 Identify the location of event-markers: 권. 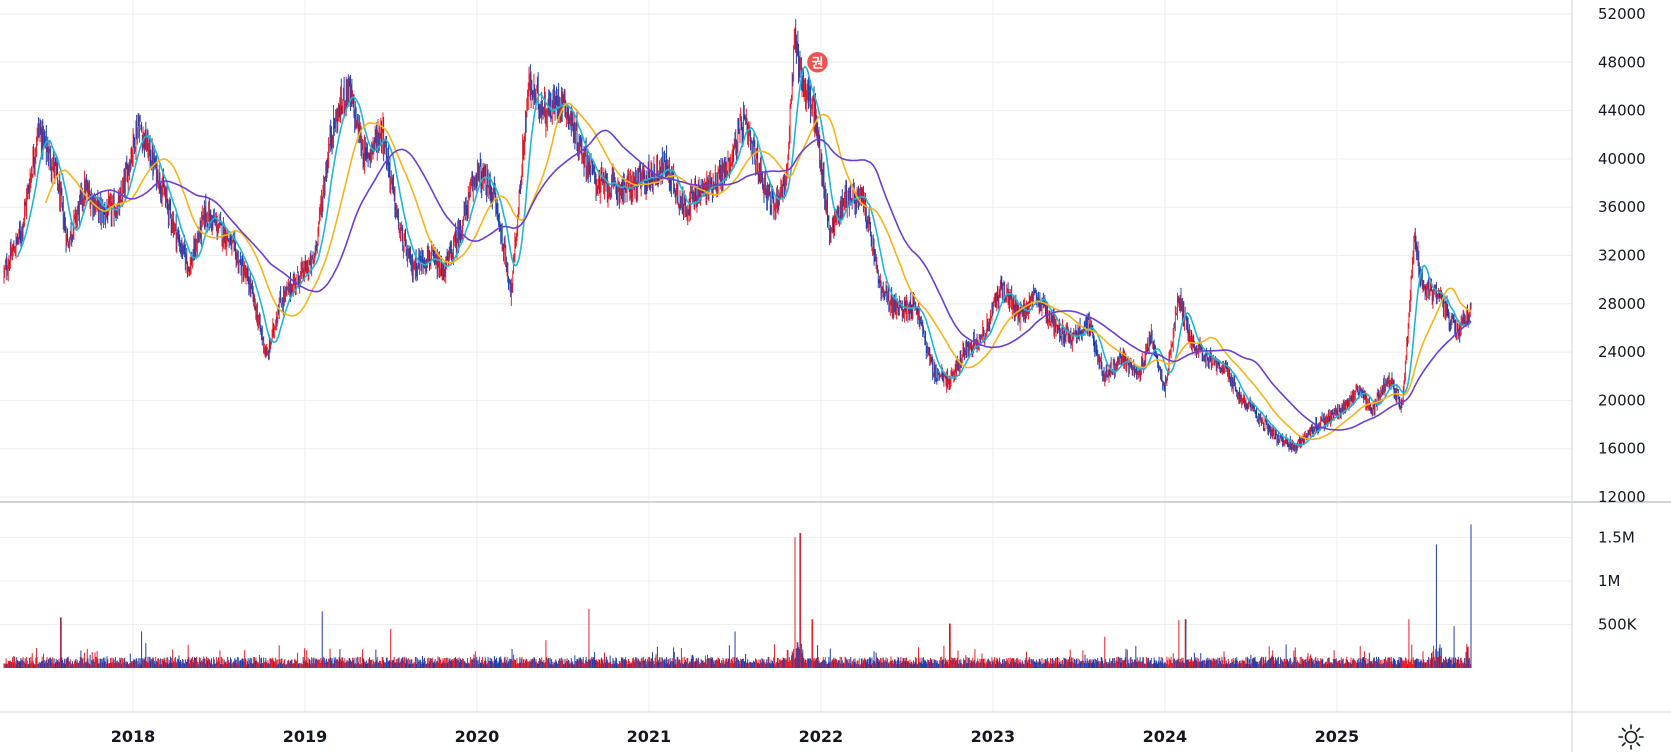
(817, 62).